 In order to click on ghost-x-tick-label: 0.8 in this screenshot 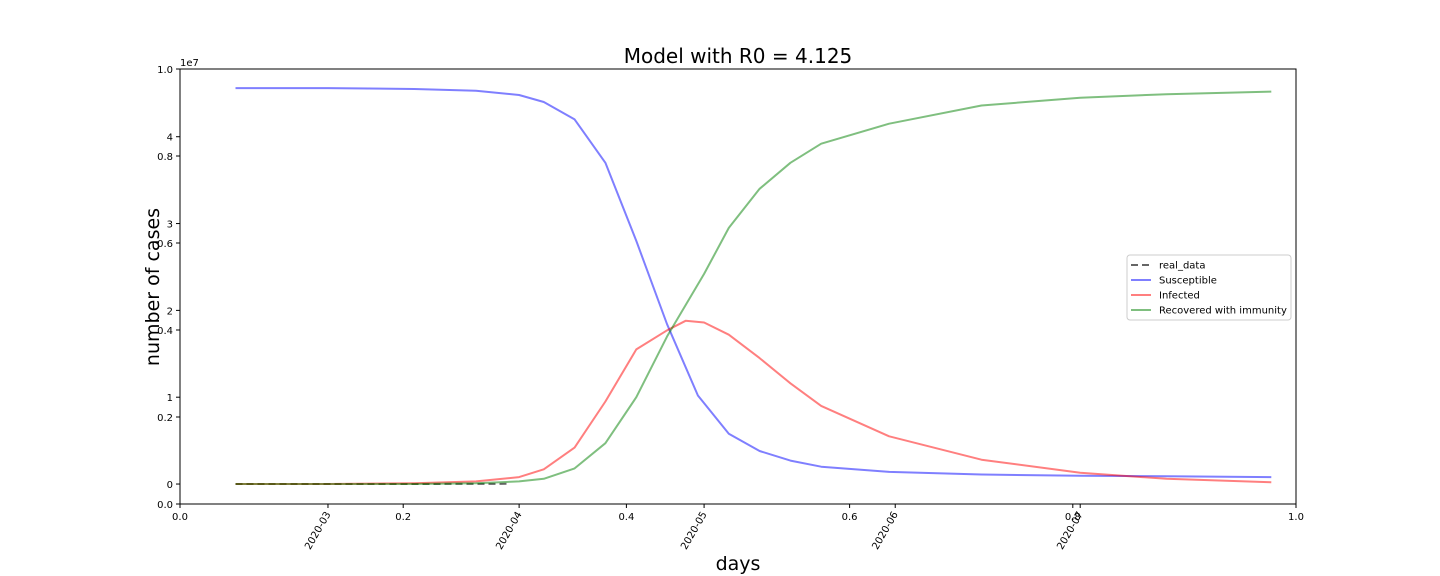, I will do `click(1073, 517)`.